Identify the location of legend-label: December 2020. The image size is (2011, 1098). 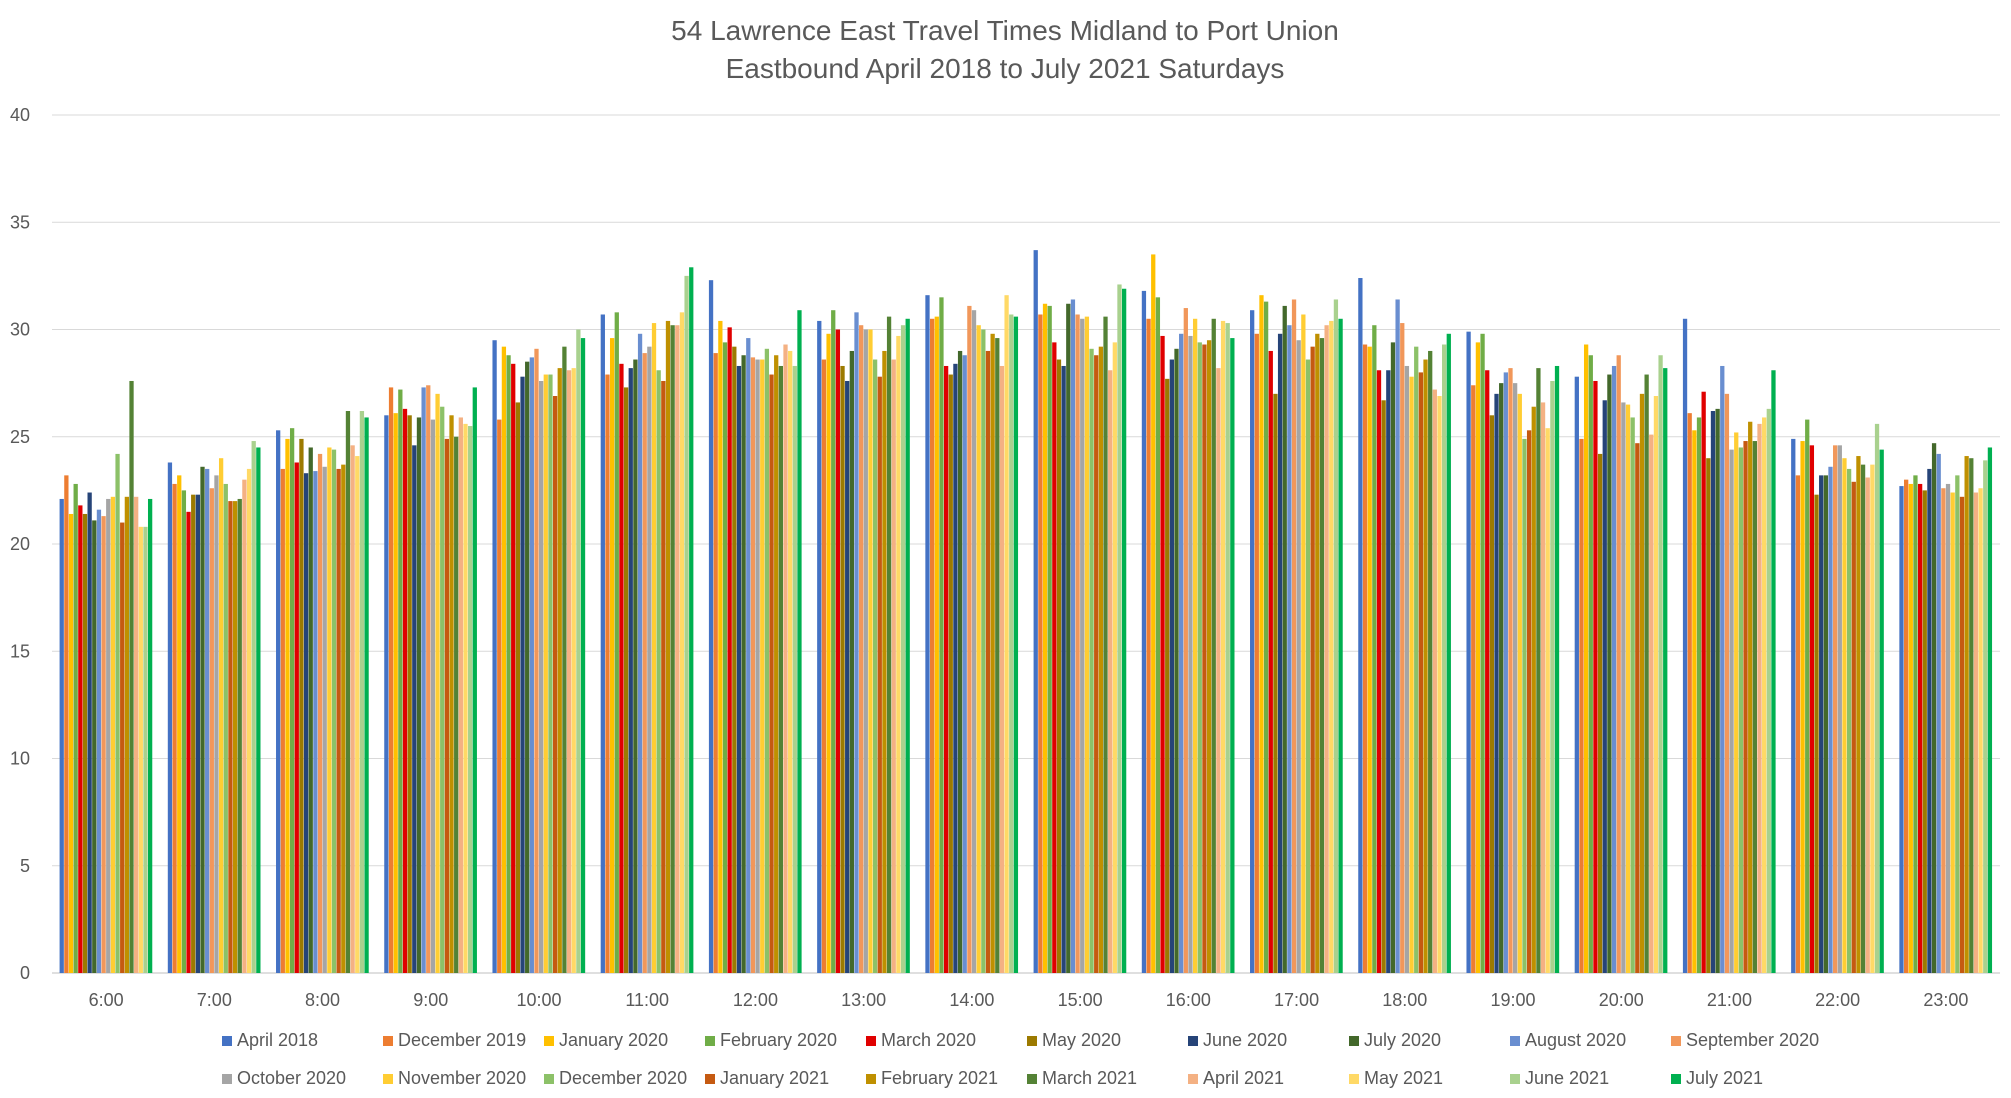
(623, 1078).